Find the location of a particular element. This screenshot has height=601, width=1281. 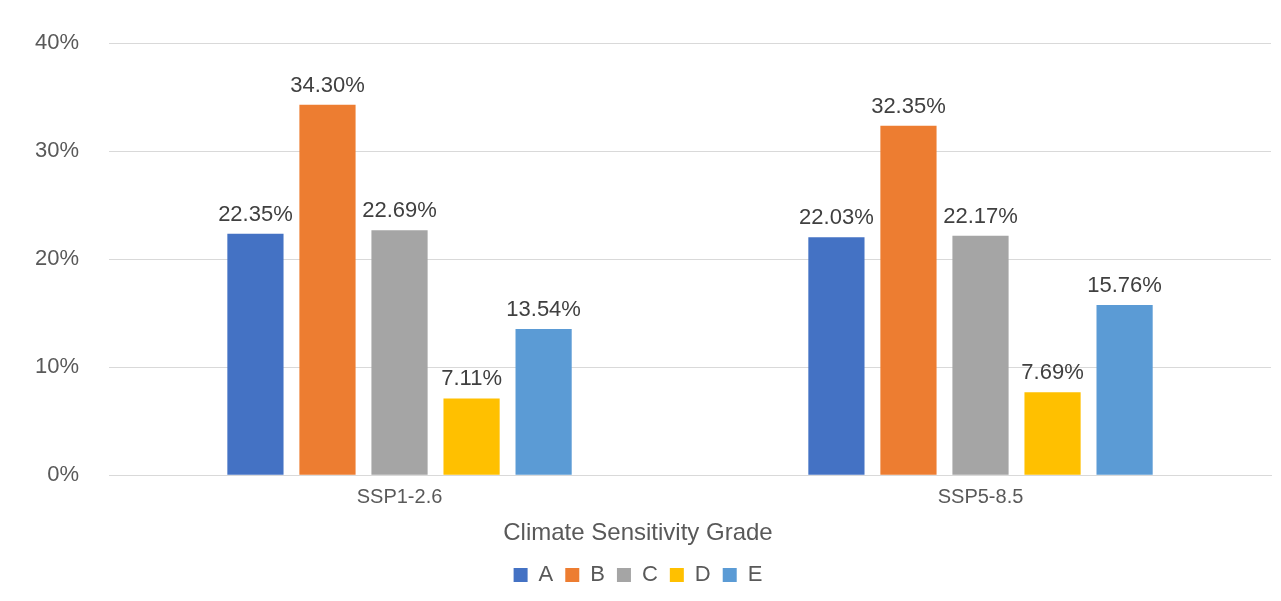

legend-title: Climate Sensitivity Grade is located at coordinates (638, 531).